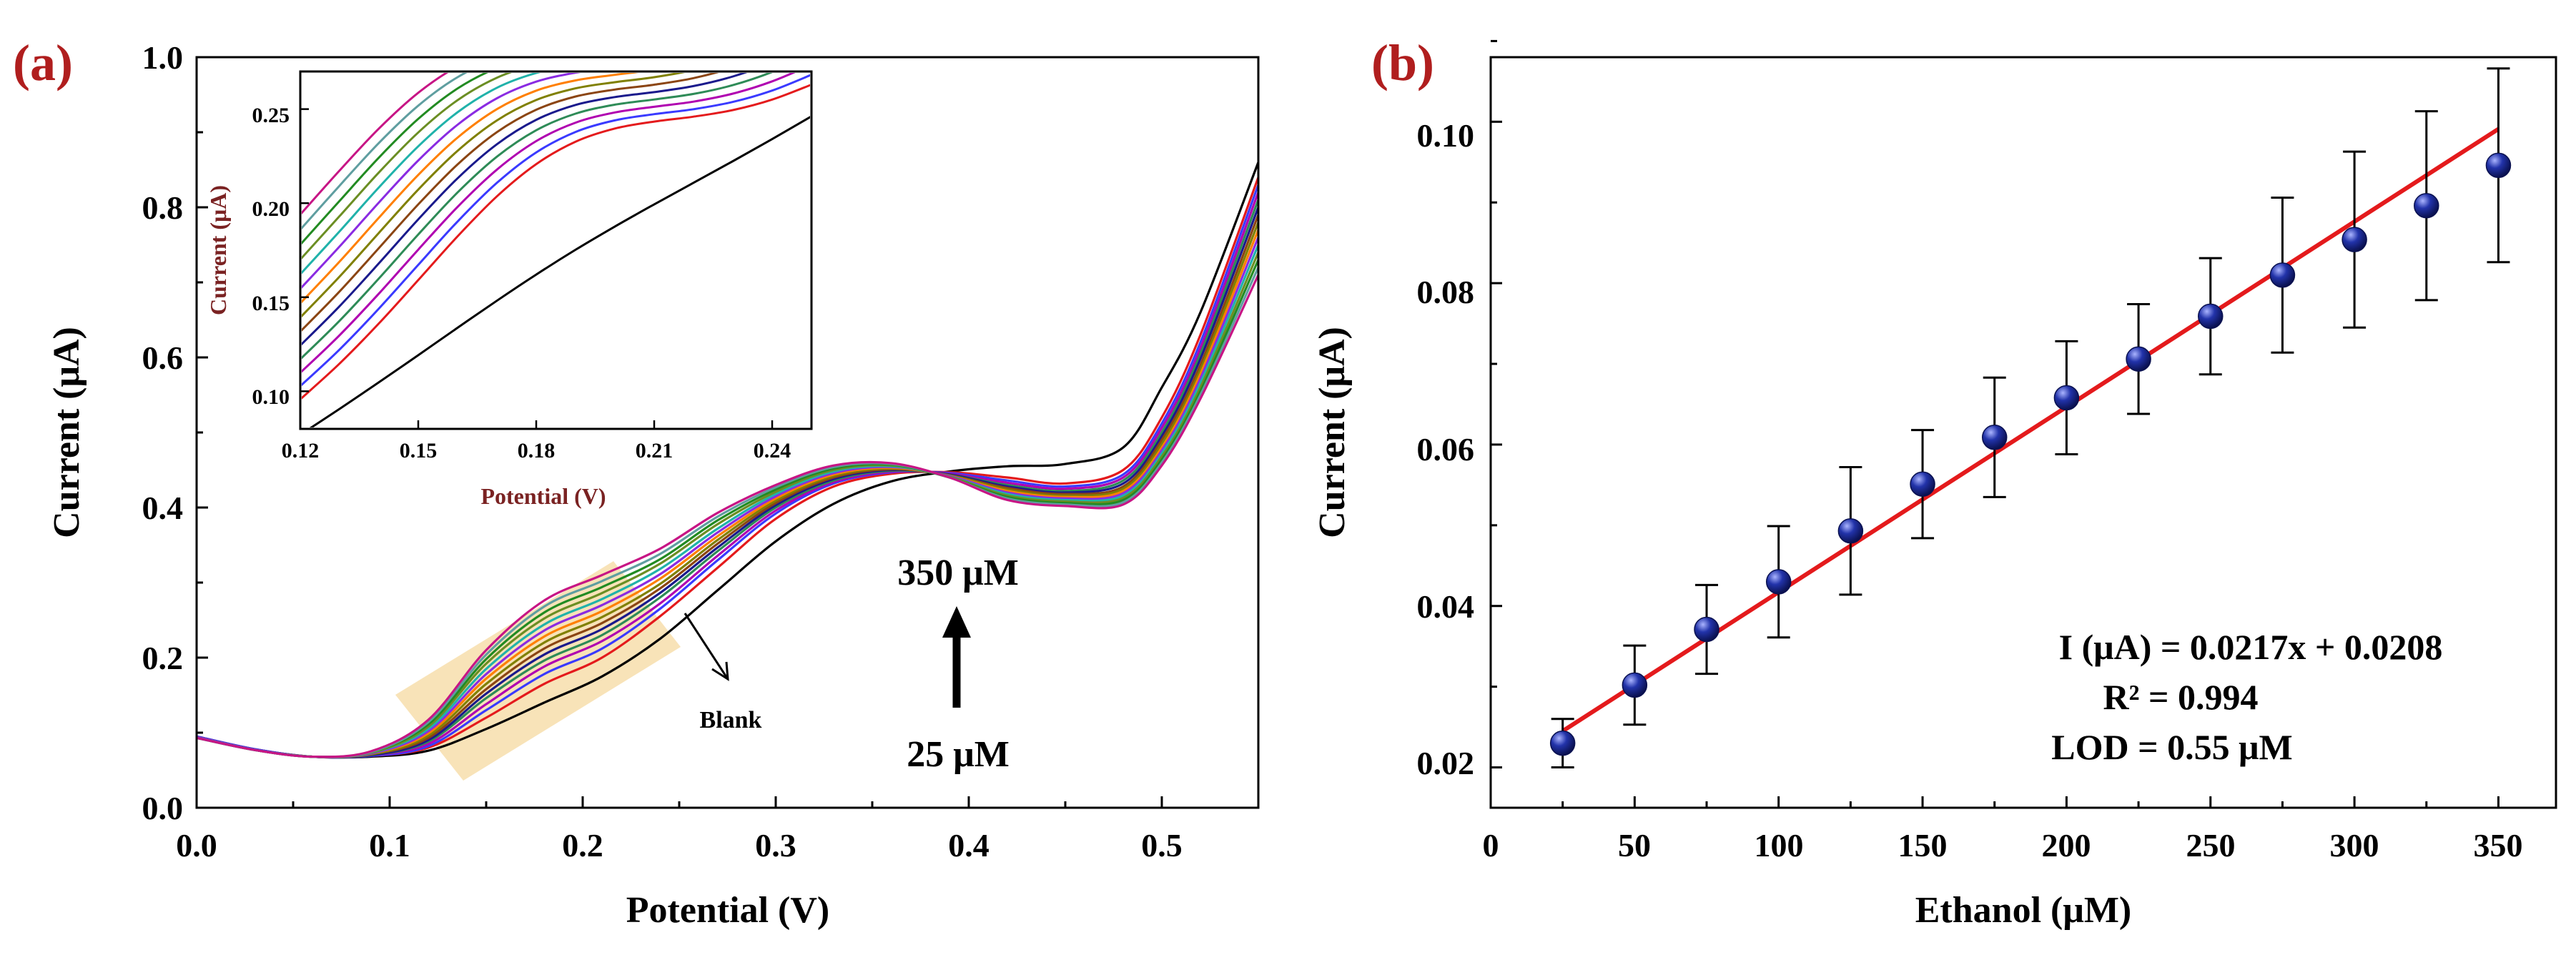 The image size is (2576, 960). Describe the element at coordinates (163, 208) in the screenshot. I see `a-ytick-4: 0.8` at that location.